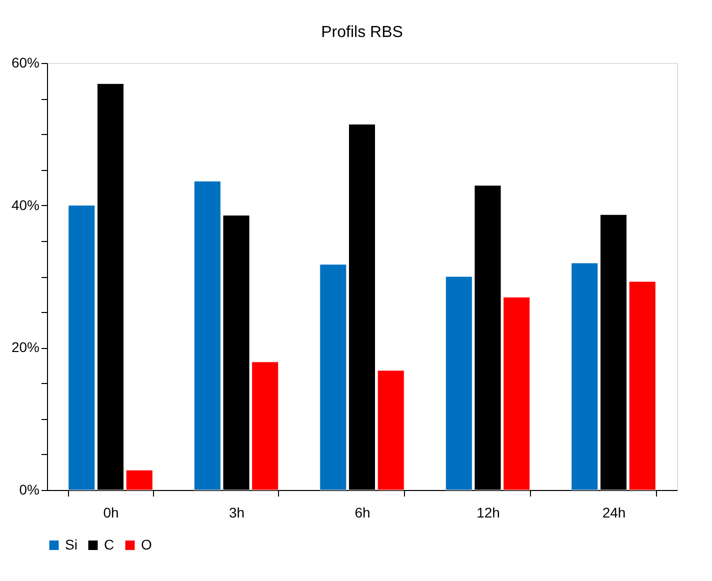 Image resolution: width=712 pixels, height=581 pixels. What do you see at coordinates (25, 204) in the screenshot?
I see `y-tick-label: 40%` at bounding box center [25, 204].